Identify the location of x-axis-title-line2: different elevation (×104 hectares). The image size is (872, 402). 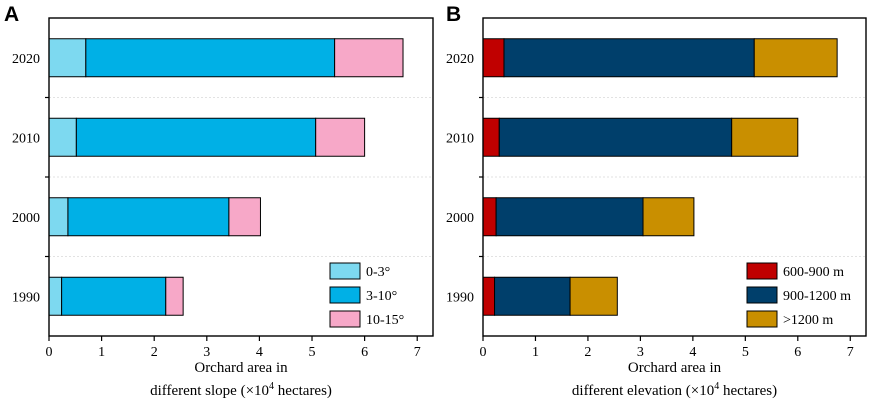
(674, 390).